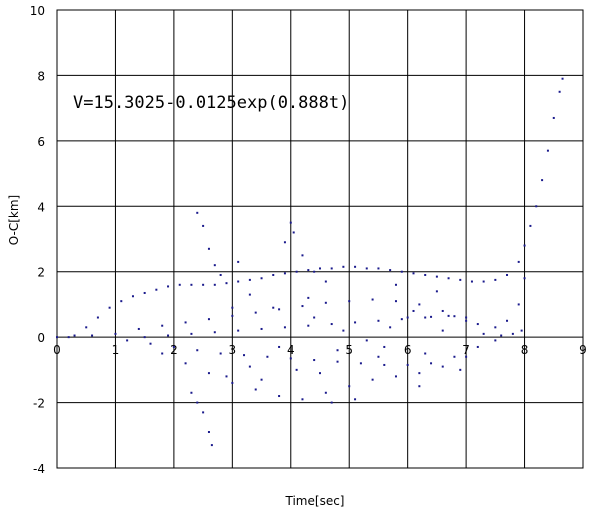 The height and width of the screenshot is (512, 589). What do you see at coordinates (174, 350) in the screenshot?
I see `x-tick-label: 2` at bounding box center [174, 350].